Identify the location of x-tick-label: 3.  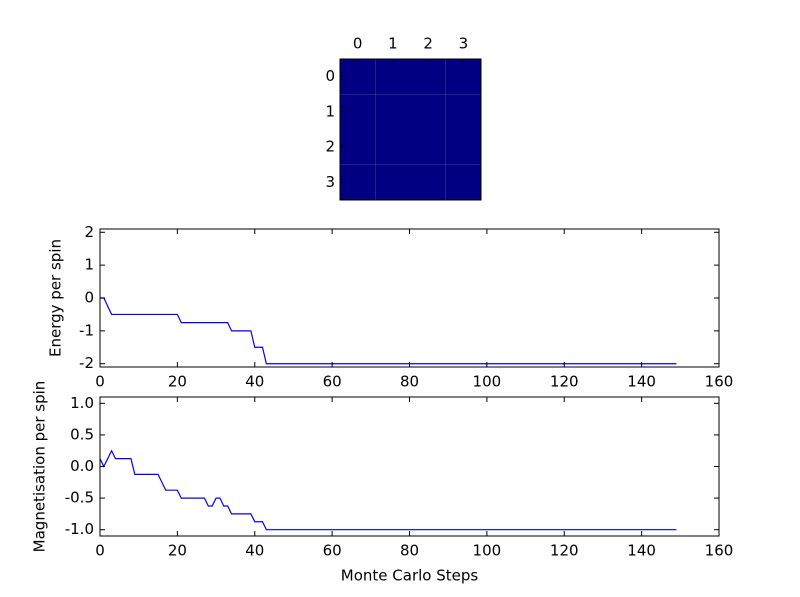
(464, 44).